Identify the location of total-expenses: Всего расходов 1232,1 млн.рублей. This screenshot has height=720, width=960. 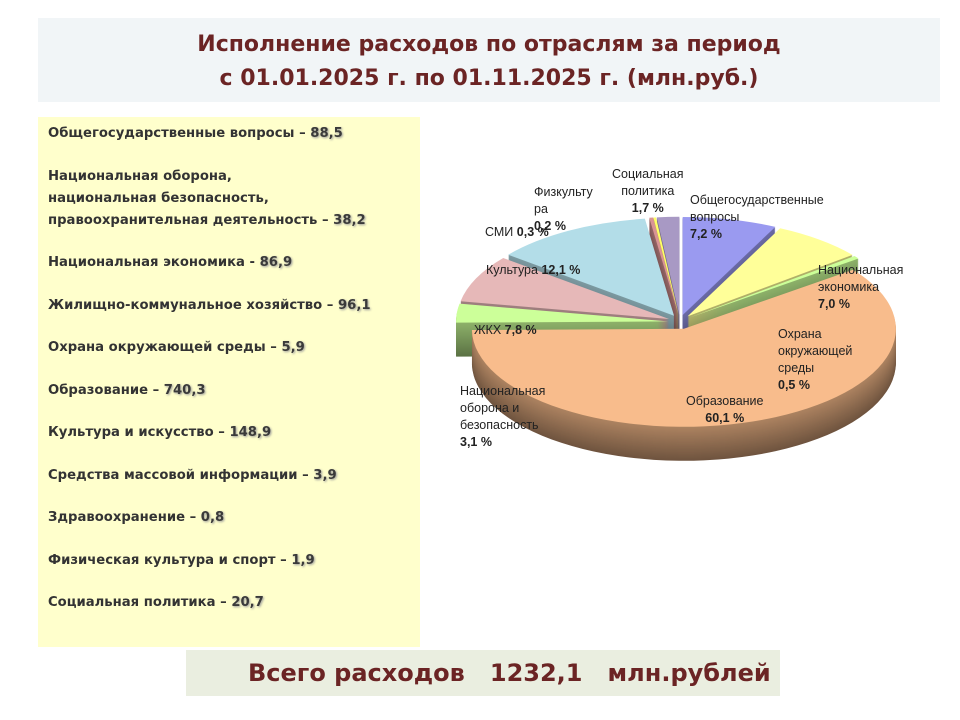
(483, 673).